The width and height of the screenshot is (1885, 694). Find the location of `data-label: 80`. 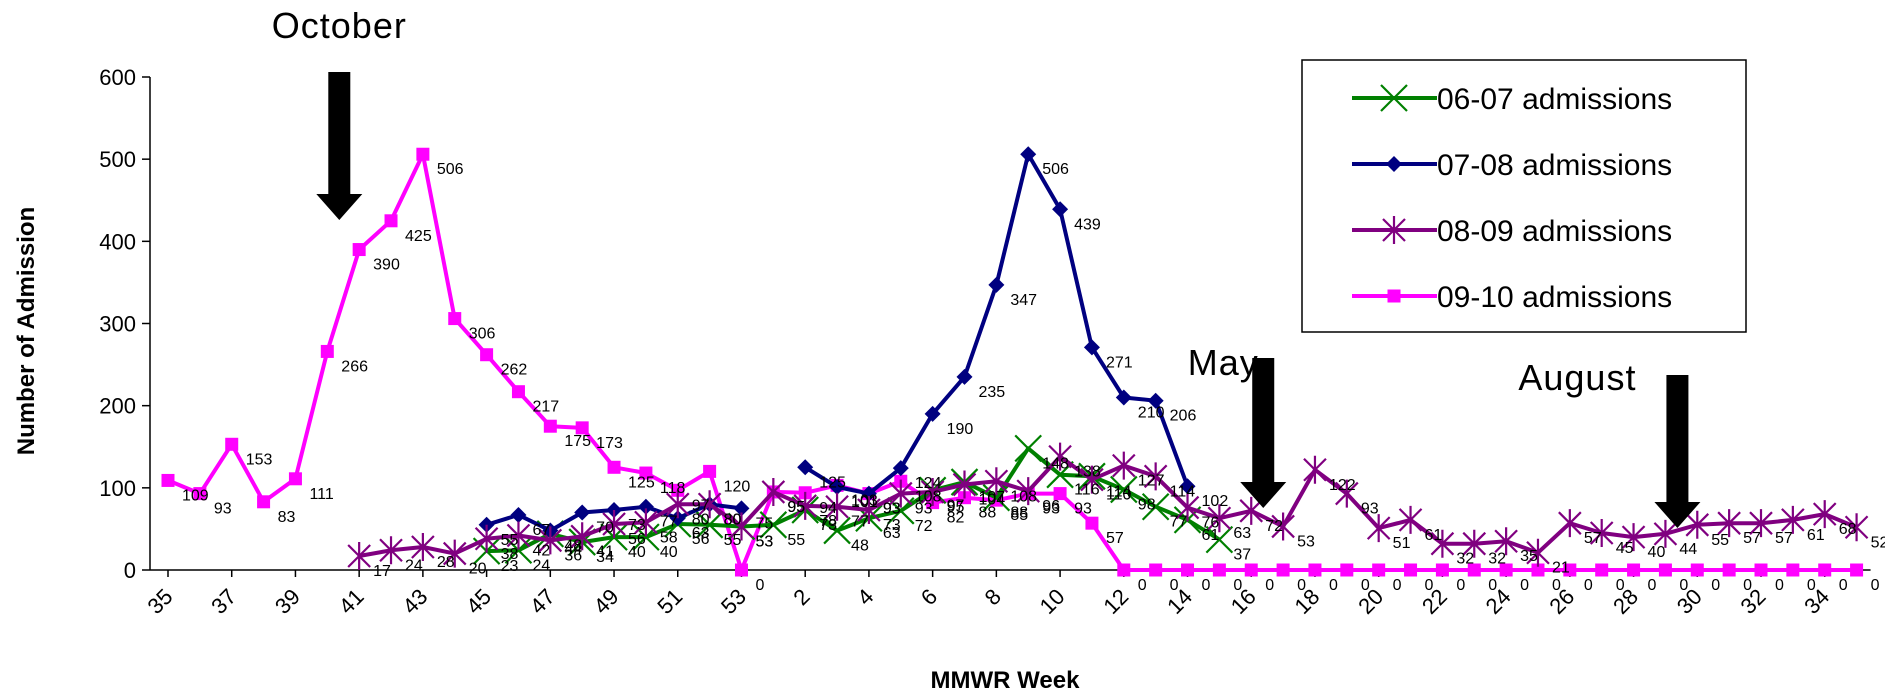

data-label: 80 is located at coordinates (701, 519).